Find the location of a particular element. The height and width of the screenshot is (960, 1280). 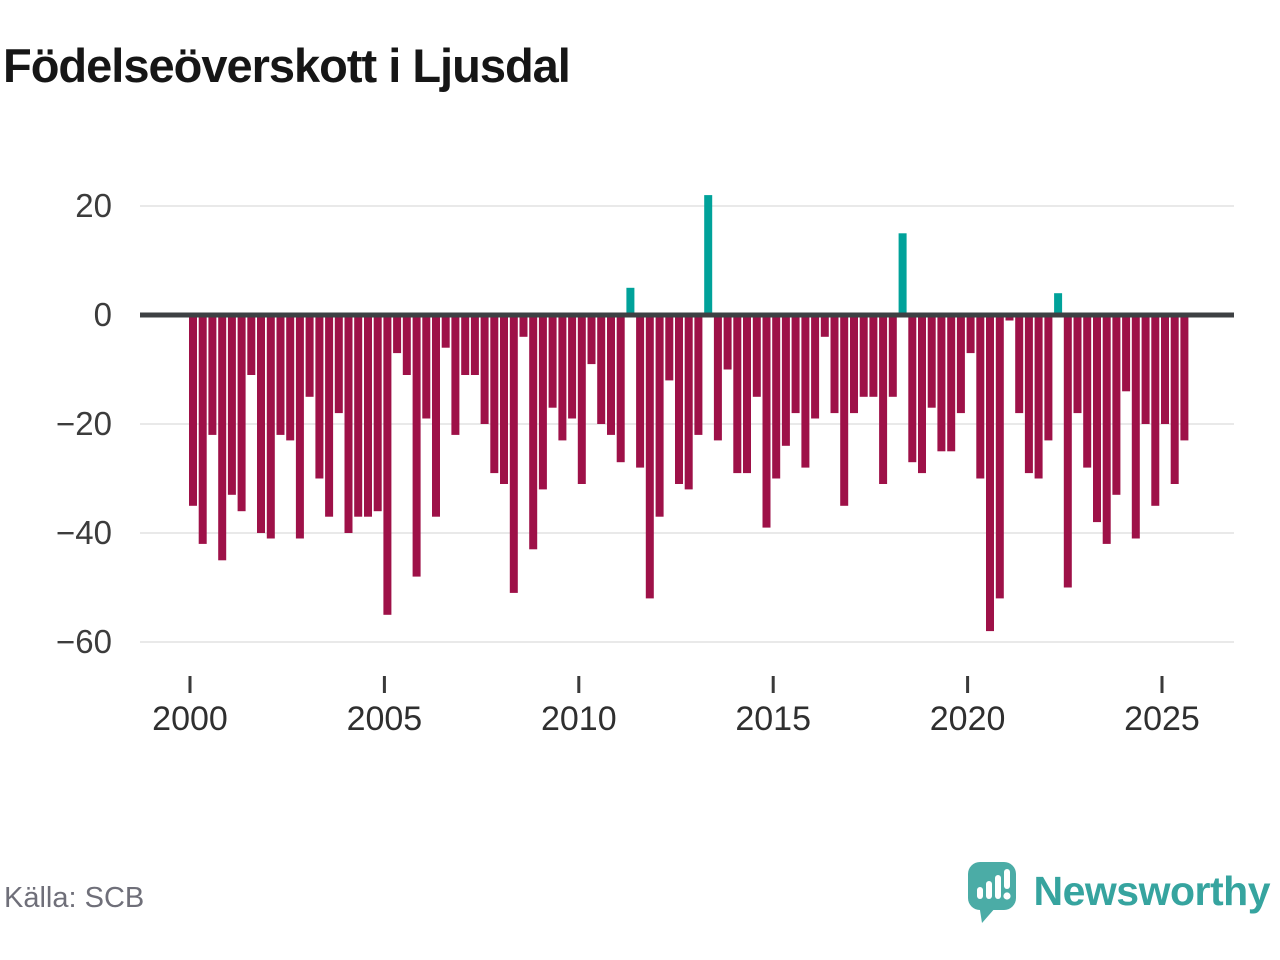

x-axis-tick-label: 2020 is located at coordinates (967, 719).